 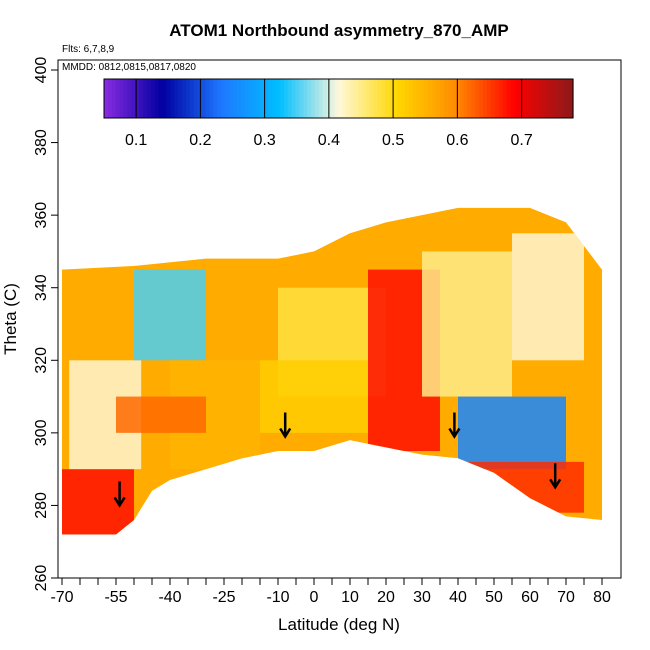 What do you see at coordinates (393, 140) in the screenshot?
I see `colorbar-tick-label: 0.5` at bounding box center [393, 140].